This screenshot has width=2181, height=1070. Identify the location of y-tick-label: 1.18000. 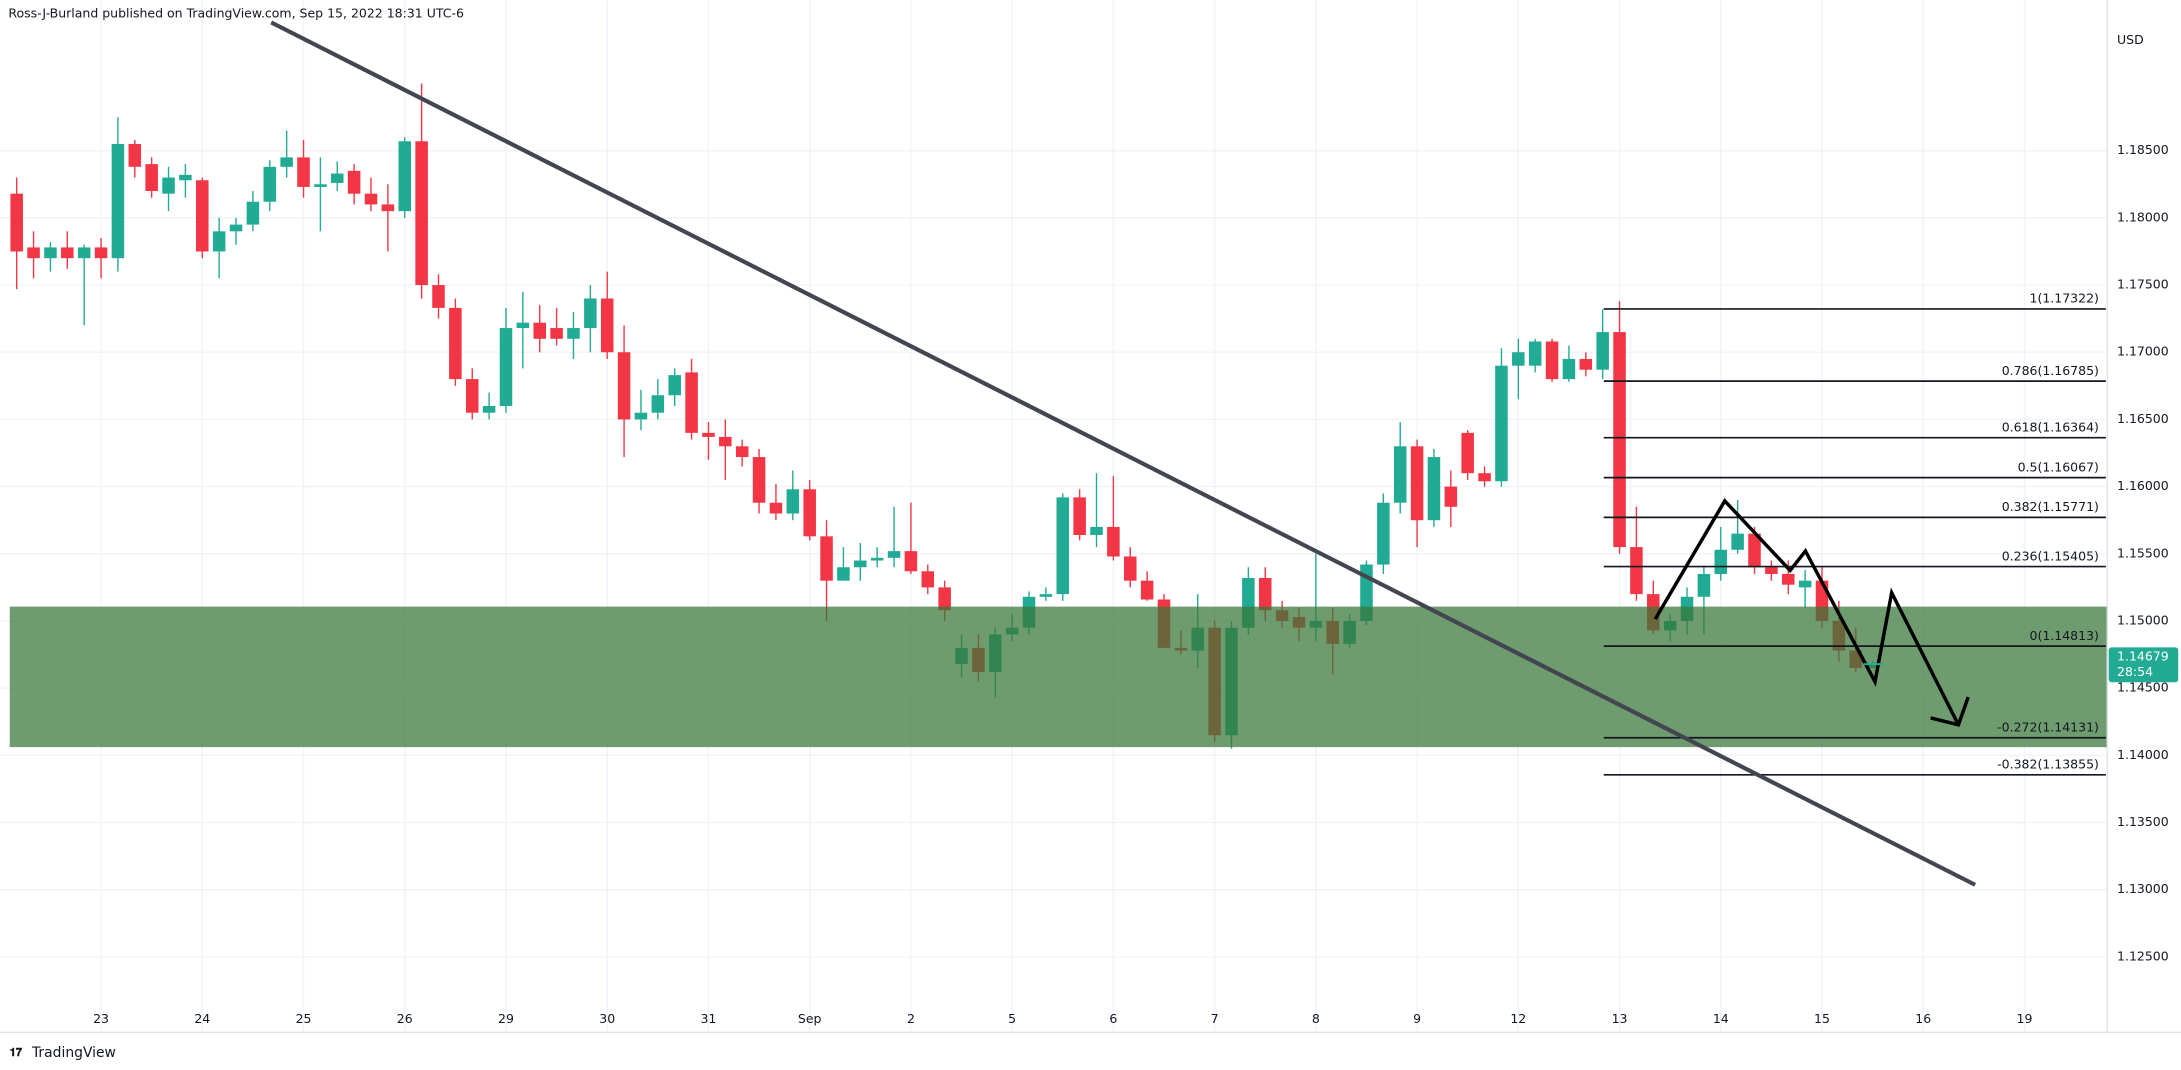
(2143, 216).